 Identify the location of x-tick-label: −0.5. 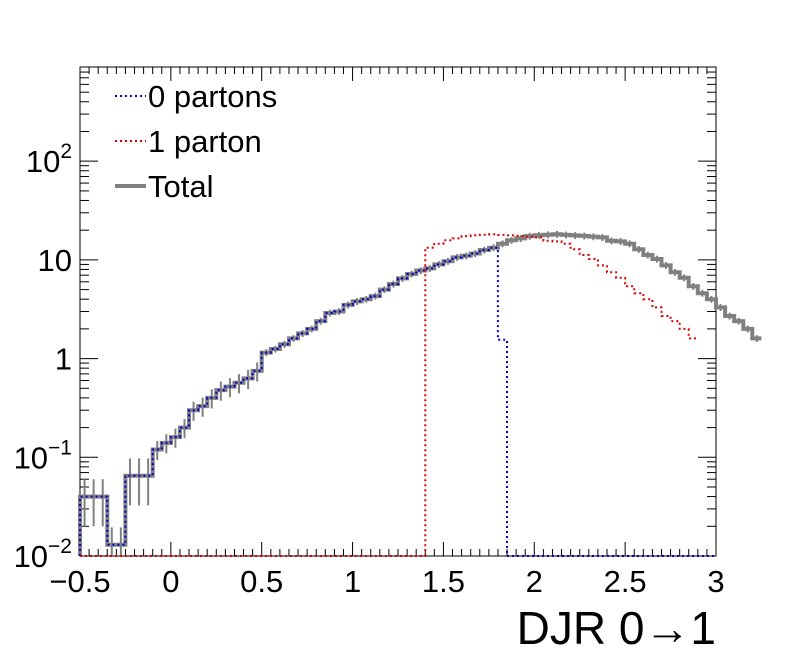
(79, 581).